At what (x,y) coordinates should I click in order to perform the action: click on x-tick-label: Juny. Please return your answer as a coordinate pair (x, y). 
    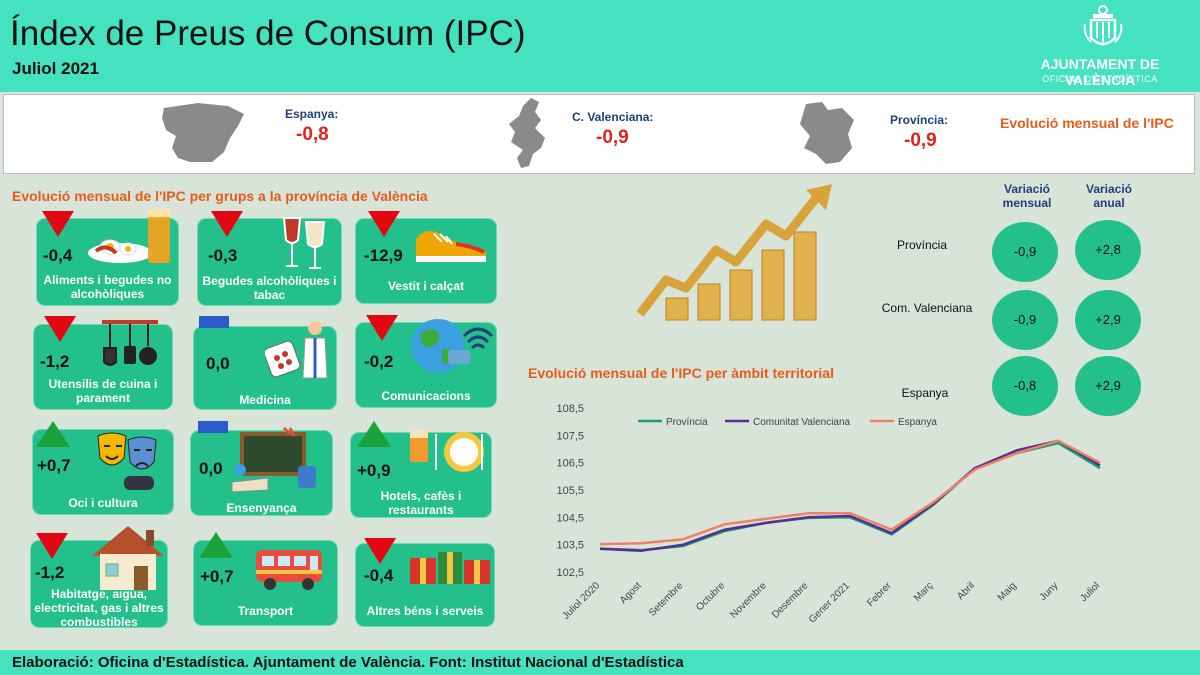
    Looking at the image, I should click on (1049, 591).